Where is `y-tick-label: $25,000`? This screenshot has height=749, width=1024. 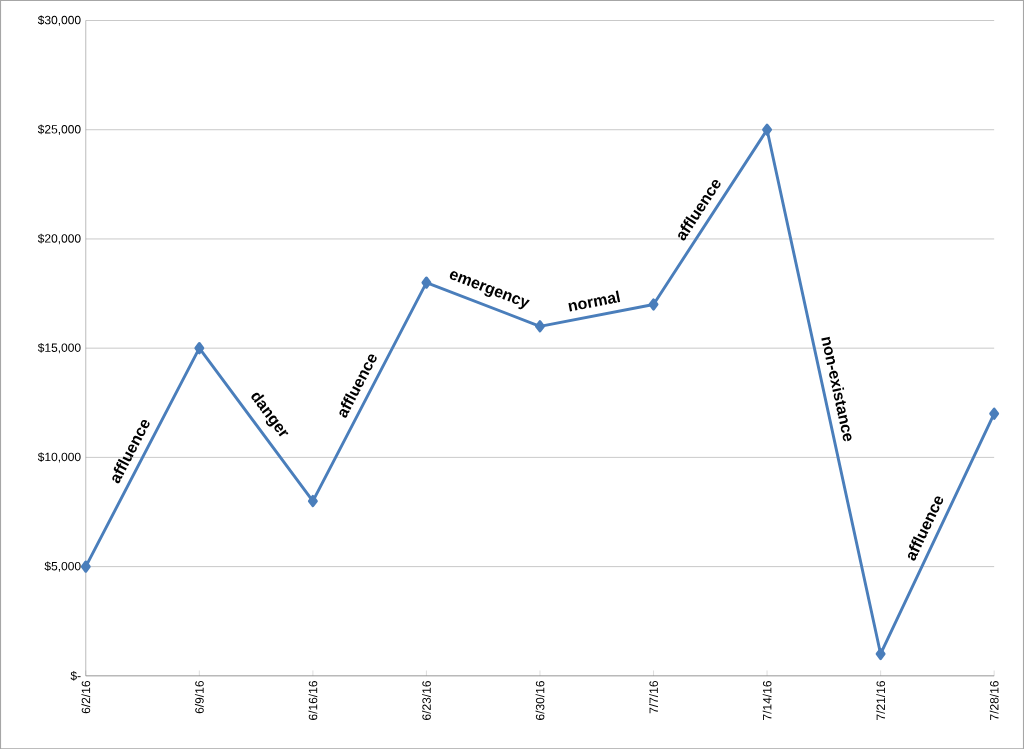 y-tick-label: $25,000 is located at coordinates (59, 129).